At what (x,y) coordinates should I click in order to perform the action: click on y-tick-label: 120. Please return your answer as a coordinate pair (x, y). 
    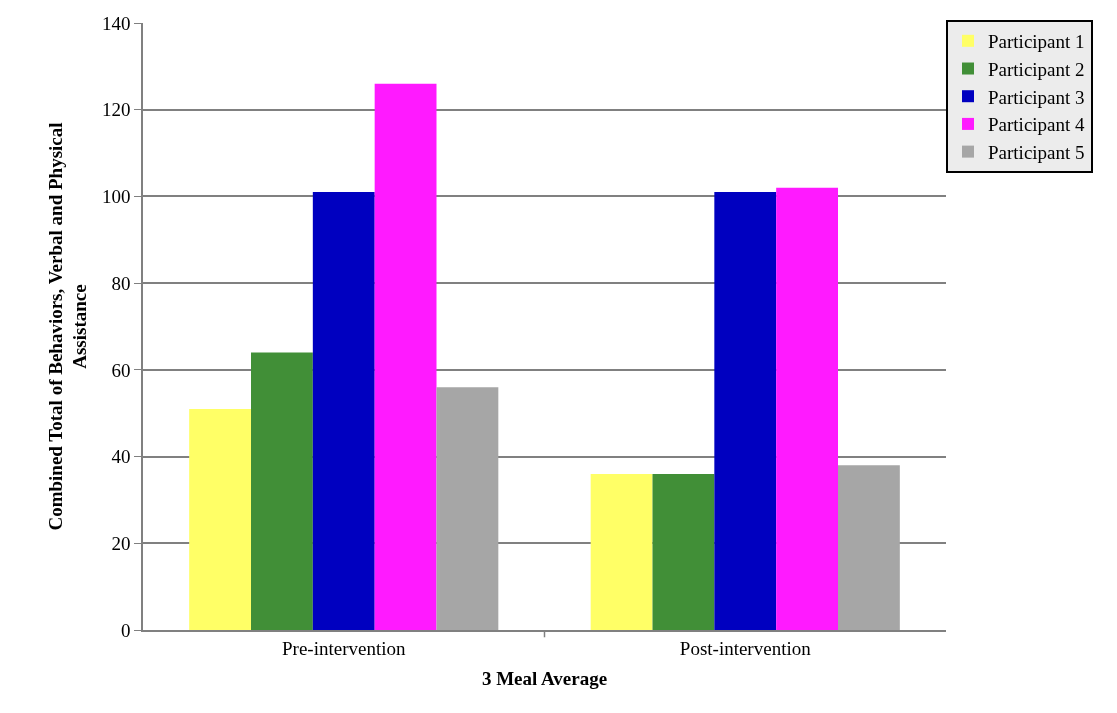
    Looking at the image, I should click on (116, 110).